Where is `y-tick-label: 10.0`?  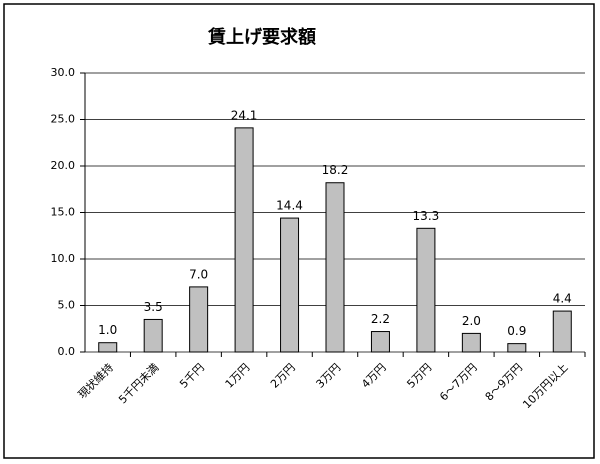
y-tick-label: 10.0 is located at coordinates (63, 258).